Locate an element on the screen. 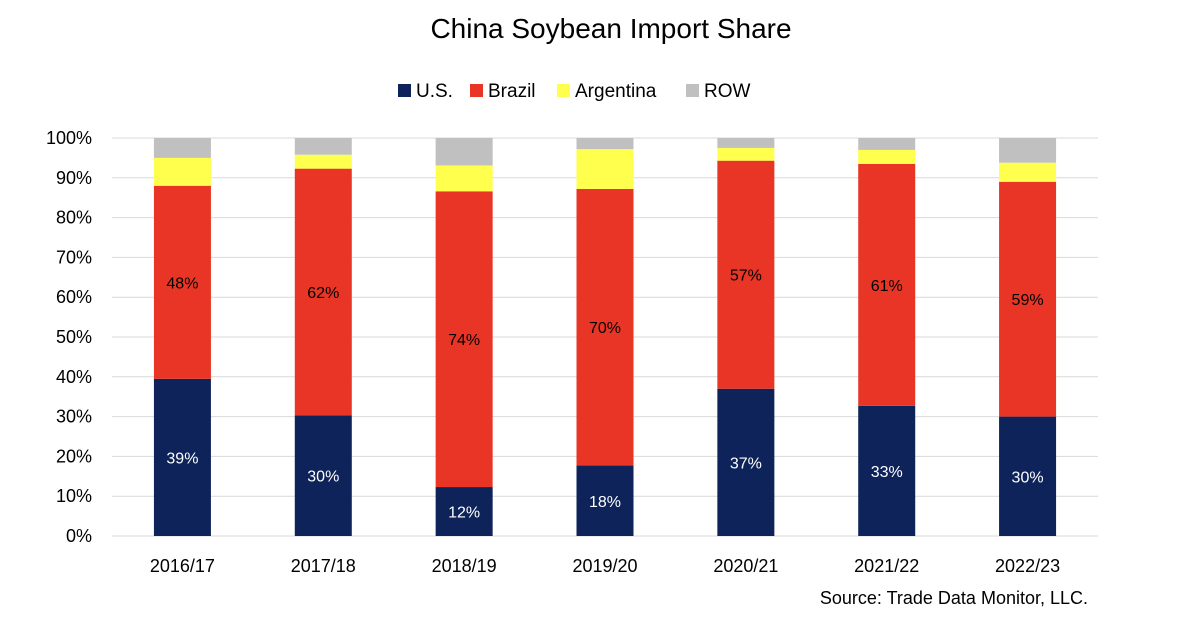  data-label: 74% is located at coordinates (464, 340).